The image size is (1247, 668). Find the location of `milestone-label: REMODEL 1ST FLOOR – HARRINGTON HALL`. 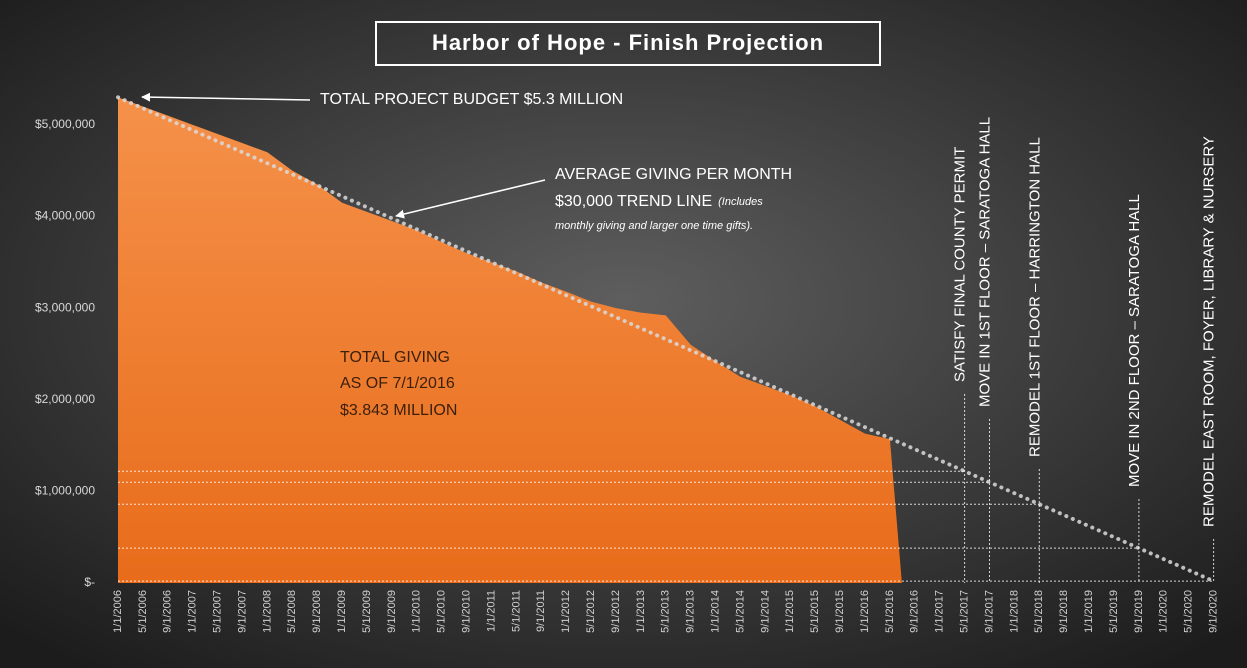

milestone-label: REMODEL 1ST FLOOR – HARRINGTON HALL is located at coordinates (1034, 297).